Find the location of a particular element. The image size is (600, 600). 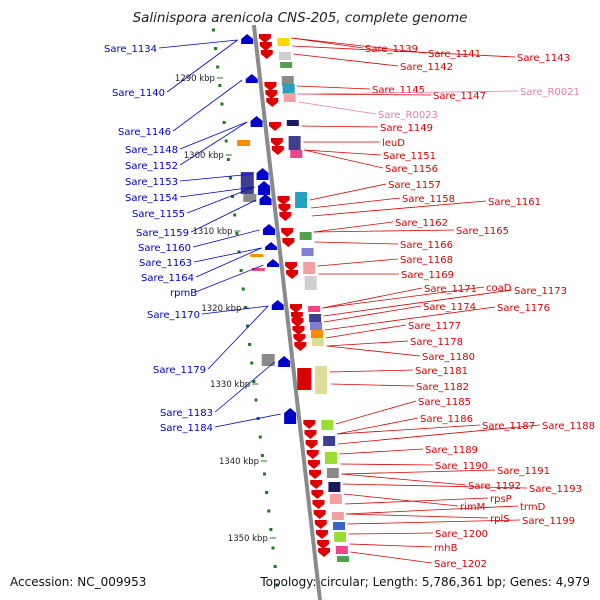

reverse-label: Sare_1190 is located at coordinates (461, 466).